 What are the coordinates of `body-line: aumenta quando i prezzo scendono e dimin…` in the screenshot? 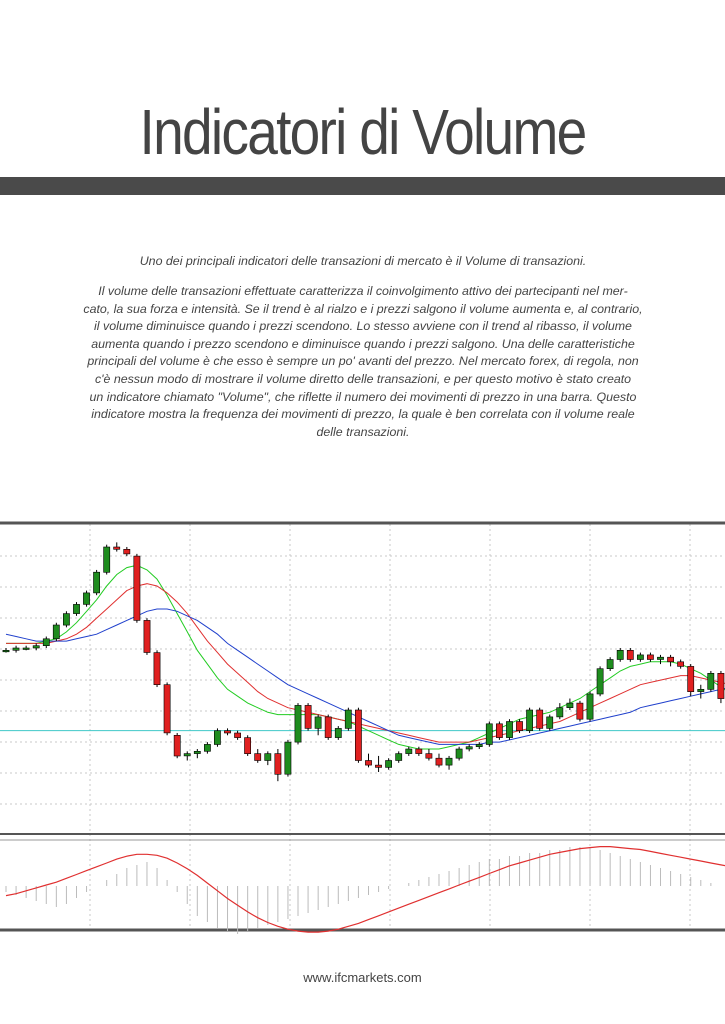 It's located at (363, 343).